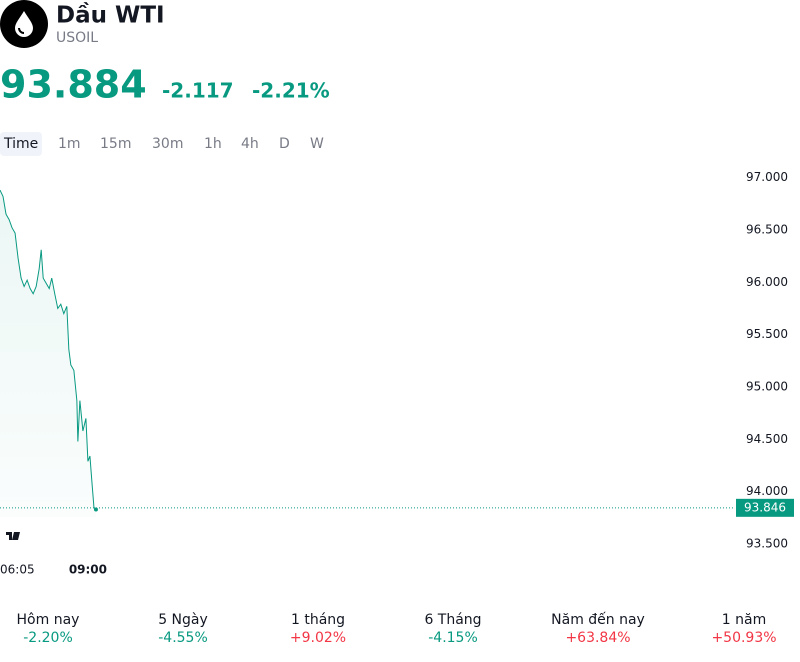  What do you see at coordinates (452, 620) in the screenshot?
I see `performance-label: 6 Tháng` at bounding box center [452, 620].